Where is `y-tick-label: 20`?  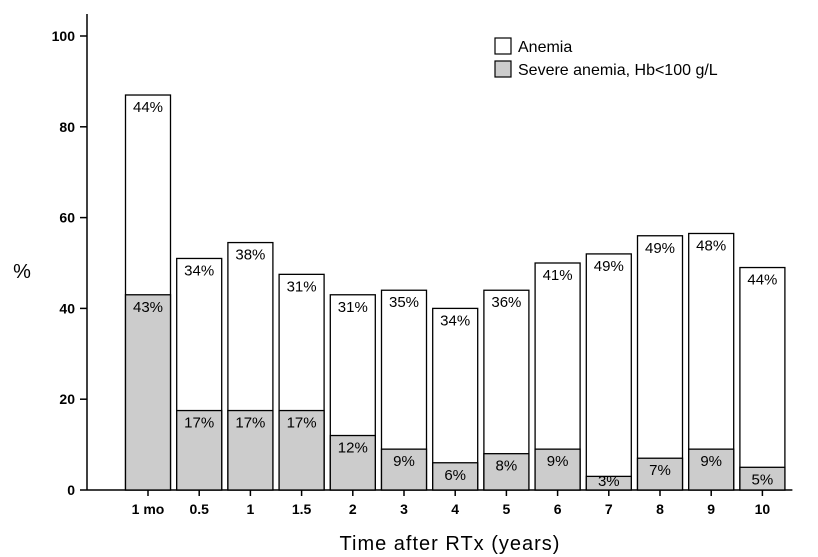 y-tick-label: 20 is located at coordinates (67, 399).